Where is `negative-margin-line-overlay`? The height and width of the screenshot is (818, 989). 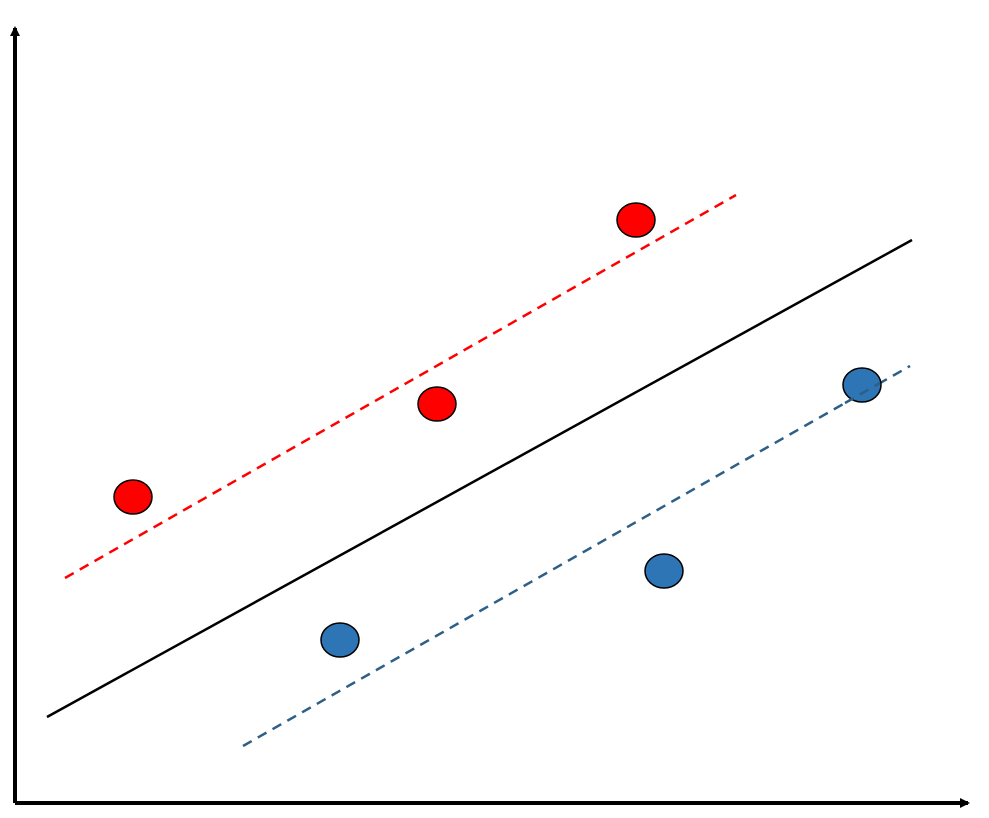 negative-margin-line-overlay is located at coordinates (862, 393).